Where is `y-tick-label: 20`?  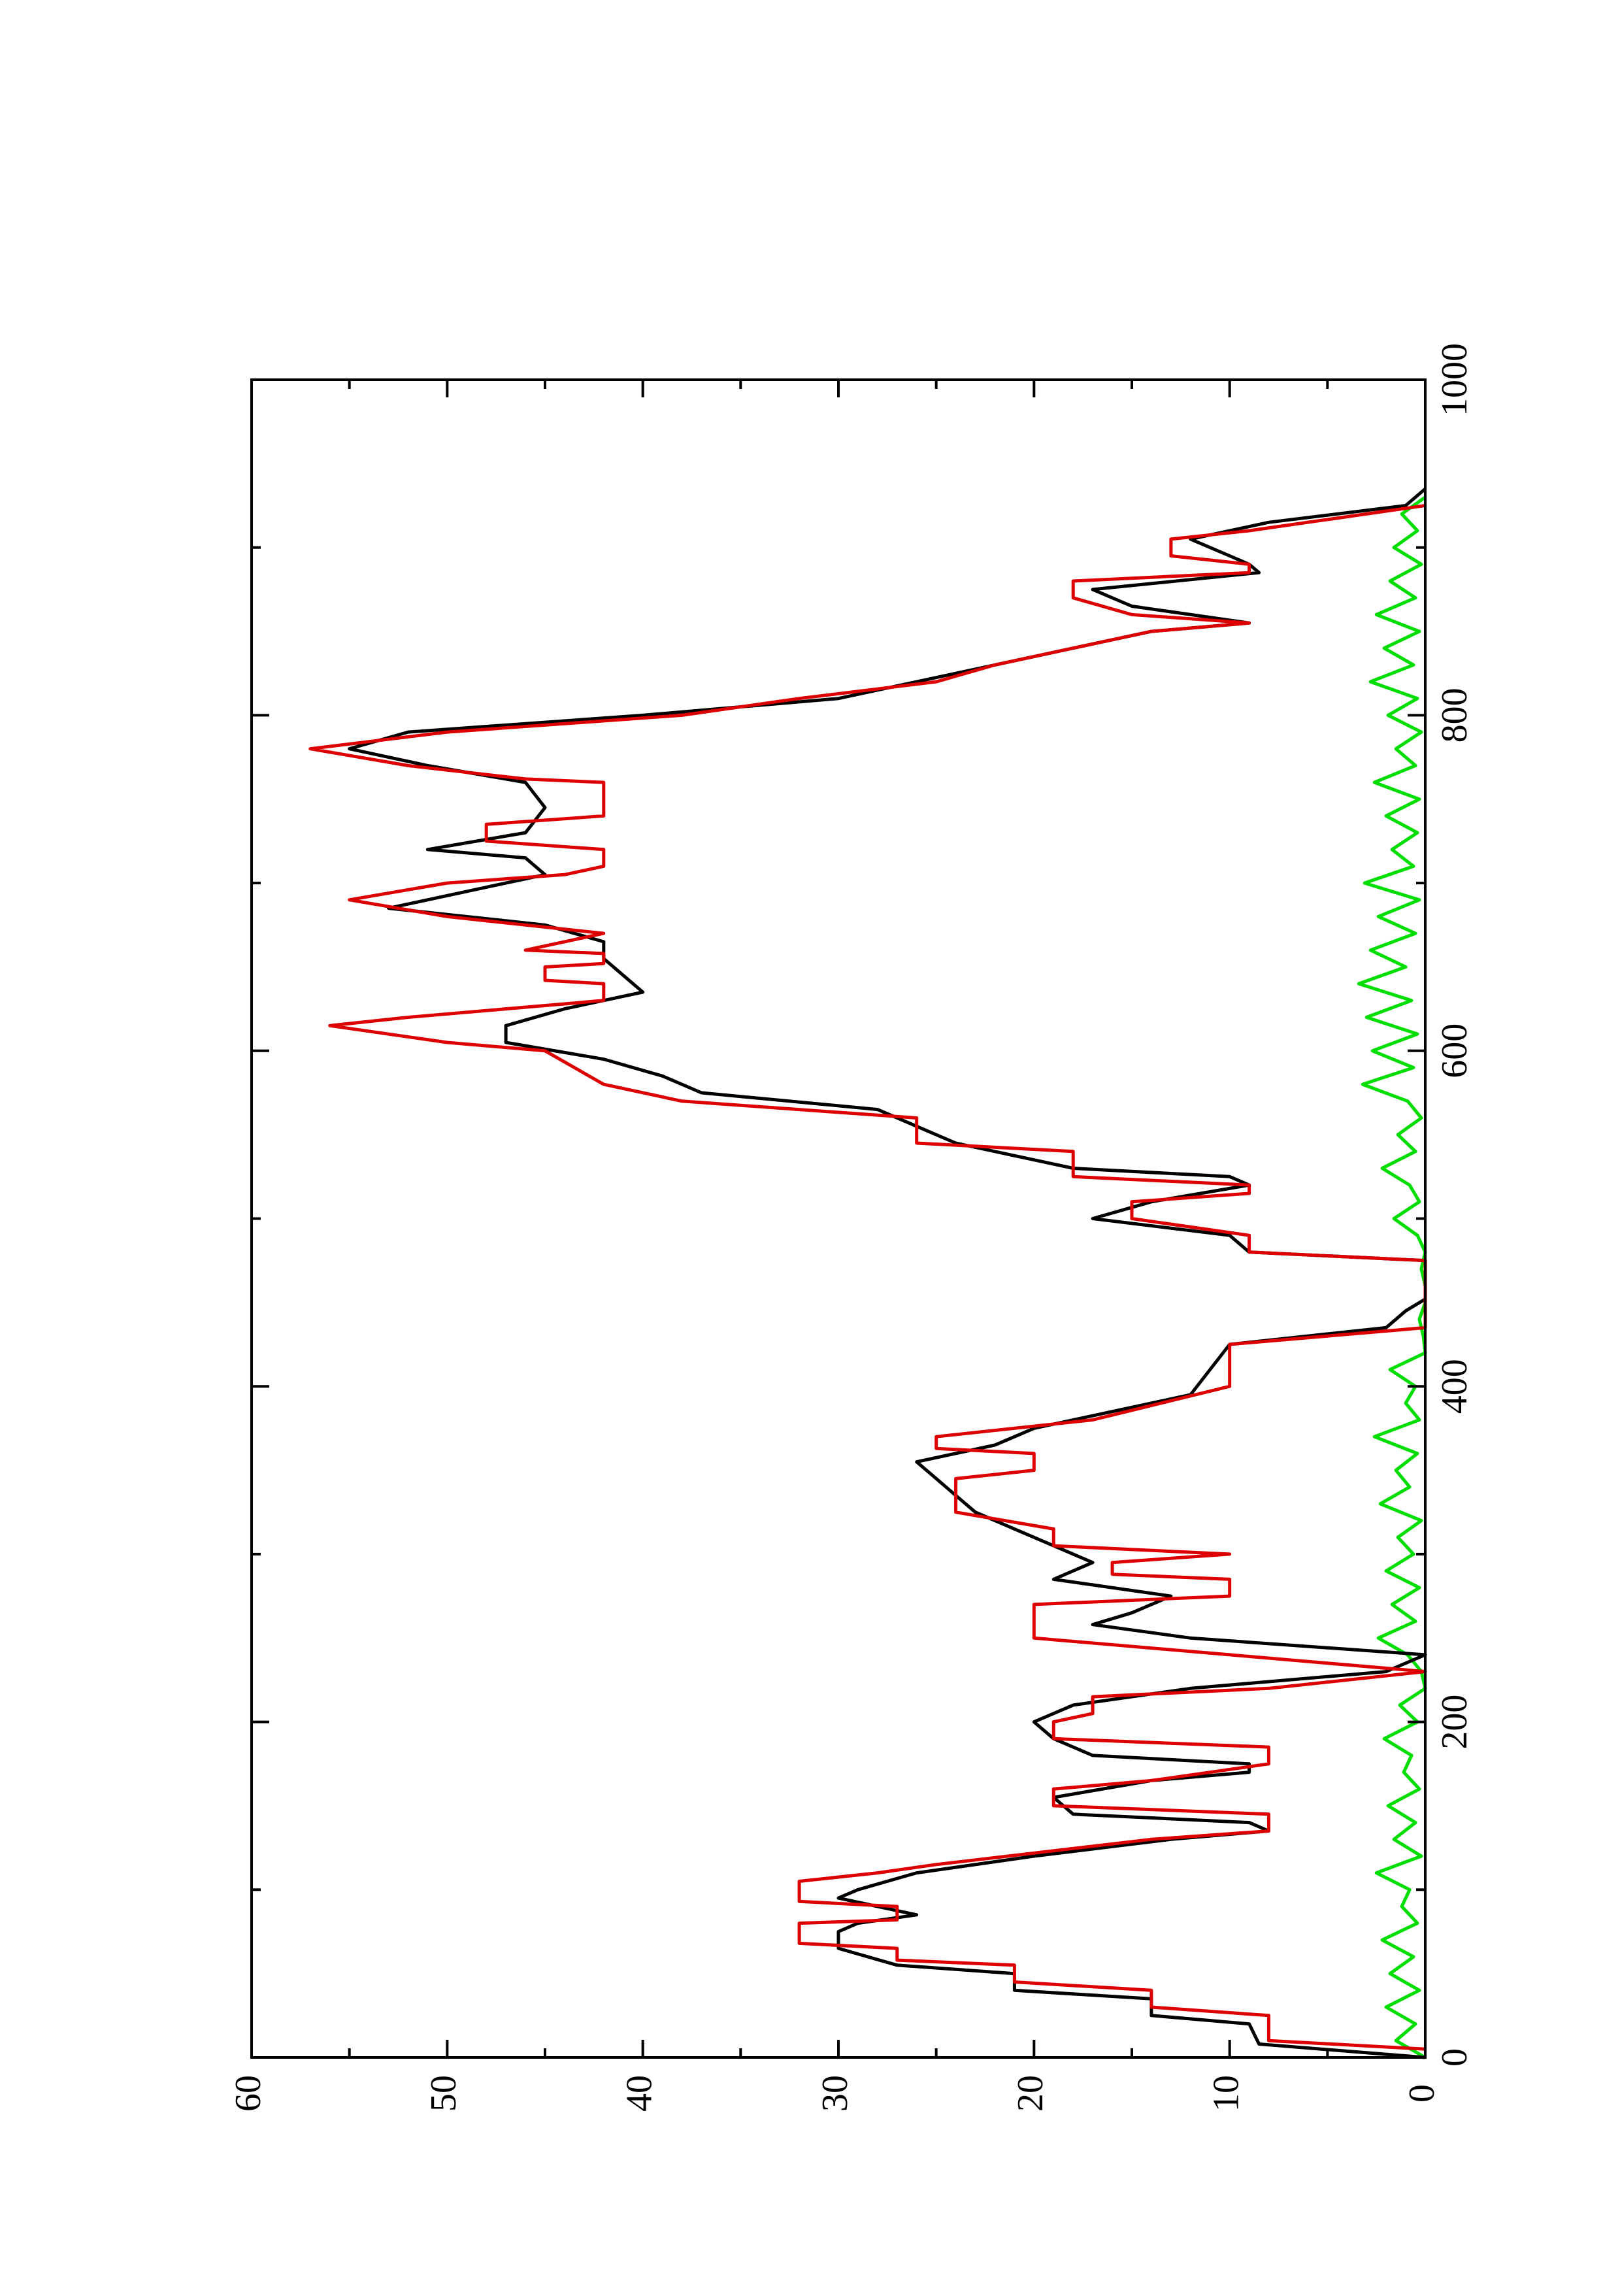 y-tick-label: 20 is located at coordinates (1030, 2093).